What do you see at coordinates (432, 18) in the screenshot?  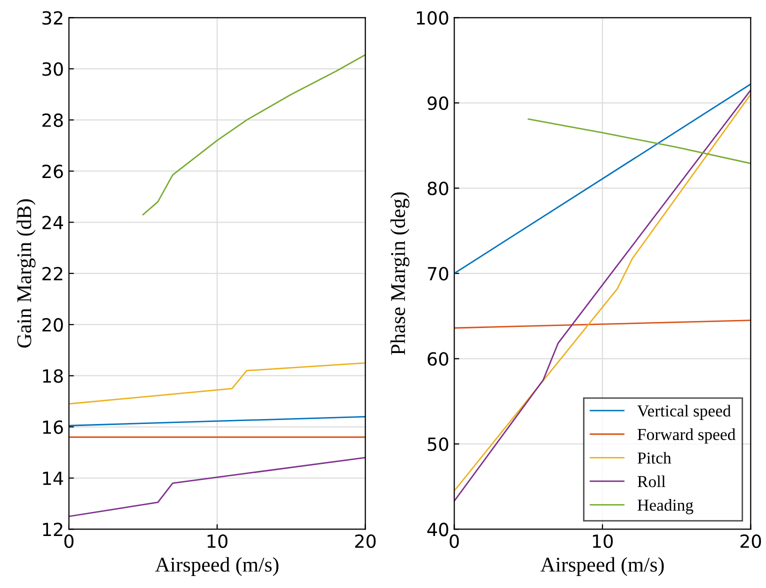 I see `y-tick-label: 100` at bounding box center [432, 18].